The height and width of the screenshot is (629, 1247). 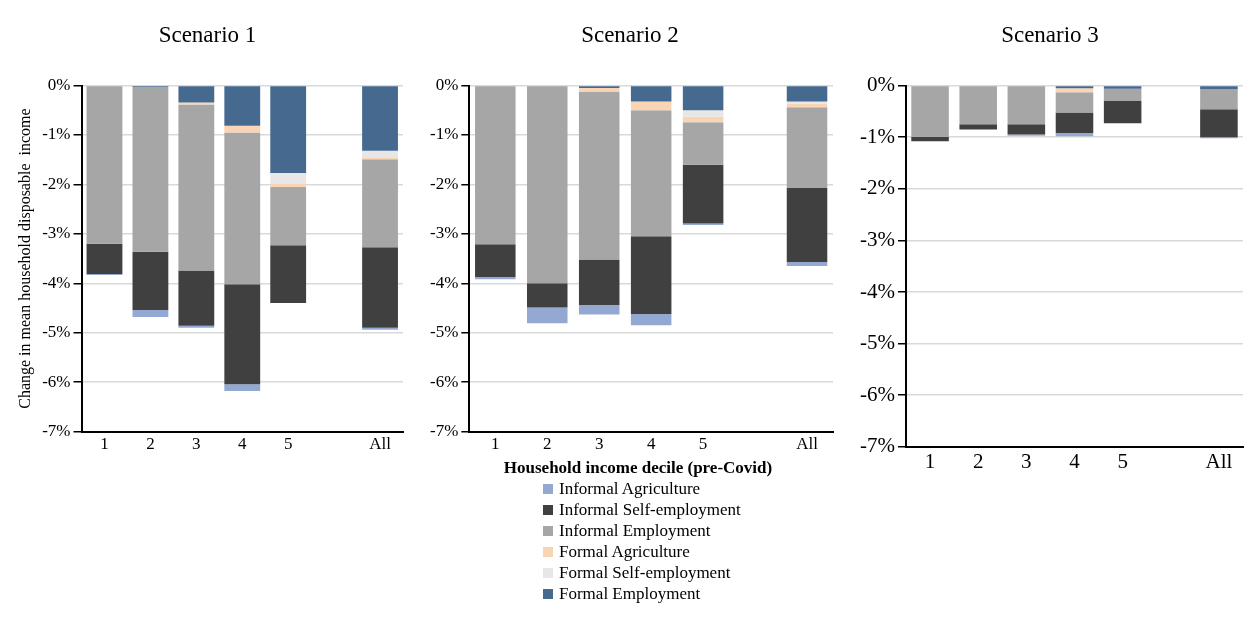 What do you see at coordinates (24, 258) in the screenshot?
I see `y-axis-title: Change in mean household disposable income` at bounding box center [24, 258].